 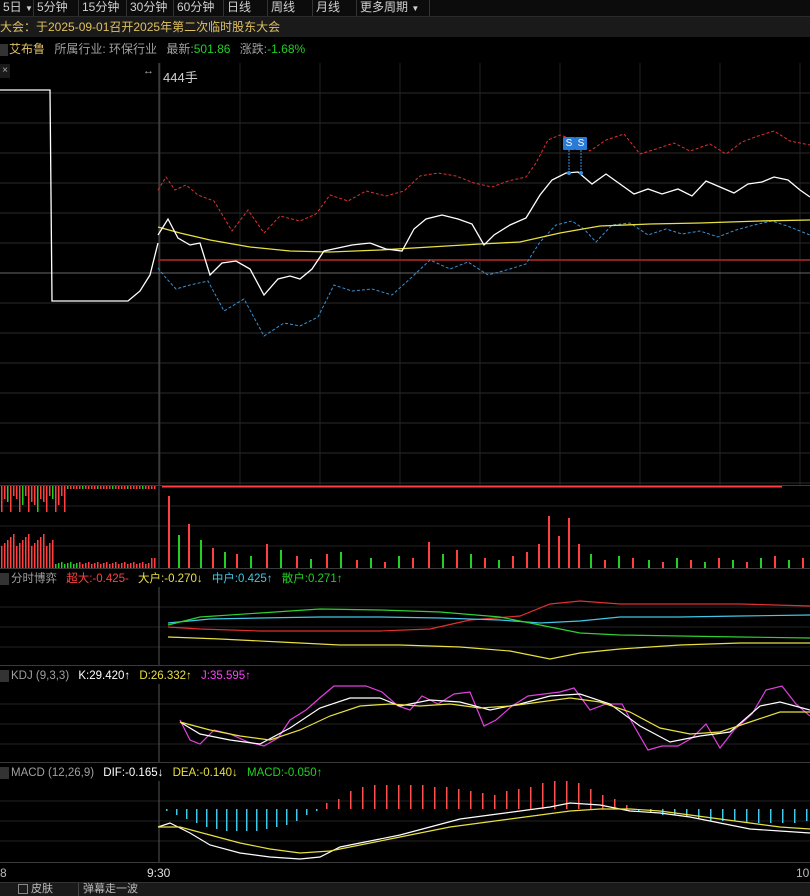 What do you see at coordinates (405, 821) in the screenshot?
I see `macd-chart` at bounding box center [405, 821].